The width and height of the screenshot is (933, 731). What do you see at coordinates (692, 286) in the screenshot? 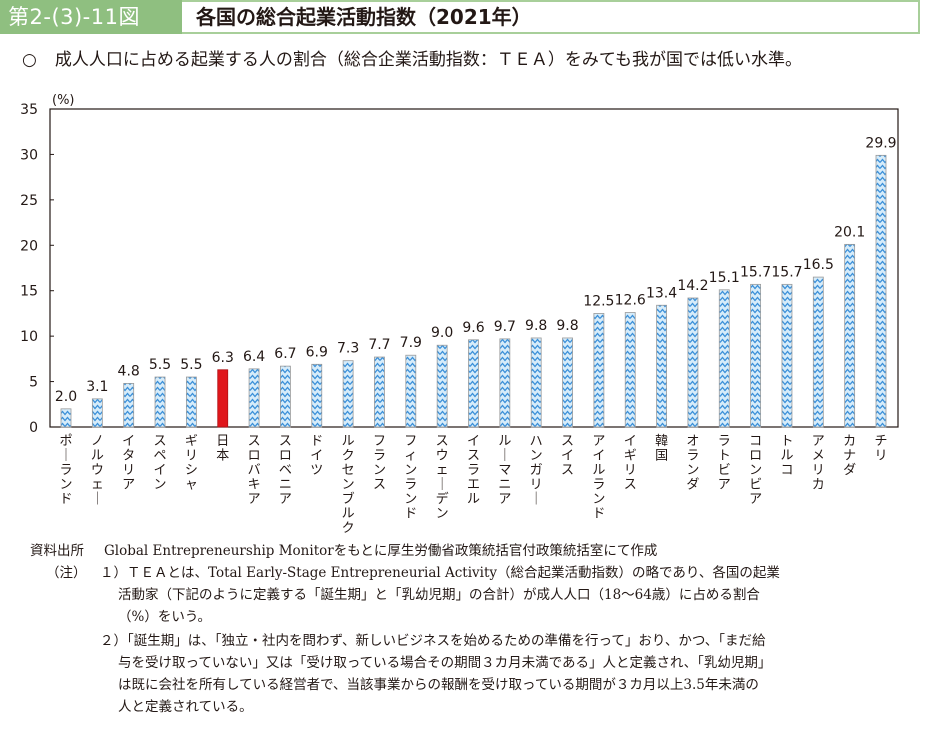
I see `value-label: 14.2` at bounding box center [692, 286].